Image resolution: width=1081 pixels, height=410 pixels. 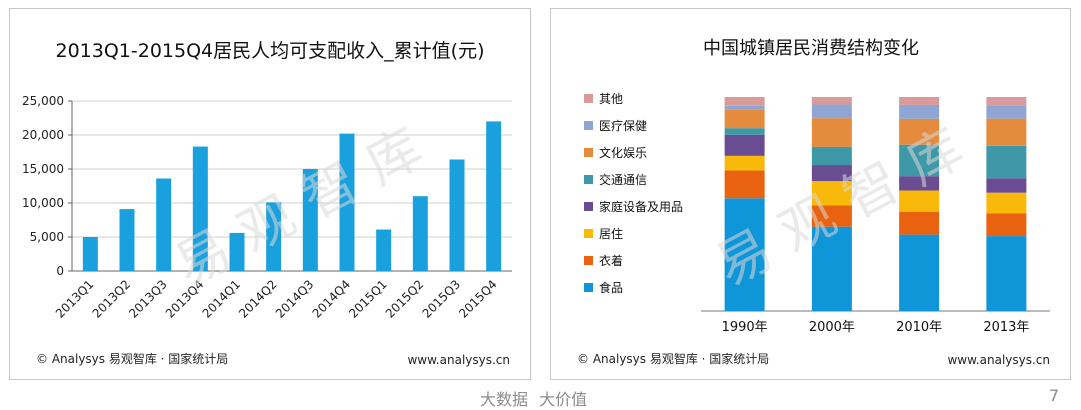 What do you see at coordinates (744, 107) in the screenshot?
I see `segment-医疗保健-1990年` at bounding box center [744, 107].